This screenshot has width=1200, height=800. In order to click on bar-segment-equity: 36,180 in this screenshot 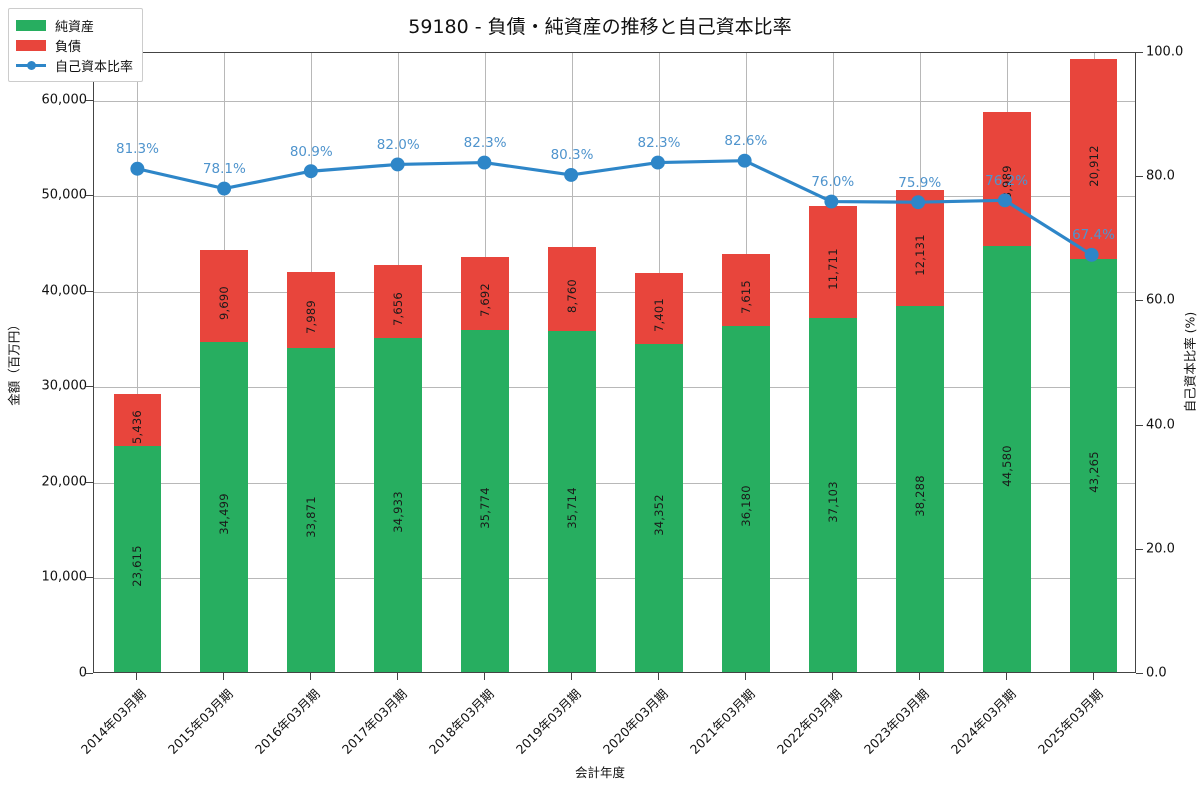, I will do `click(745, 499)`.